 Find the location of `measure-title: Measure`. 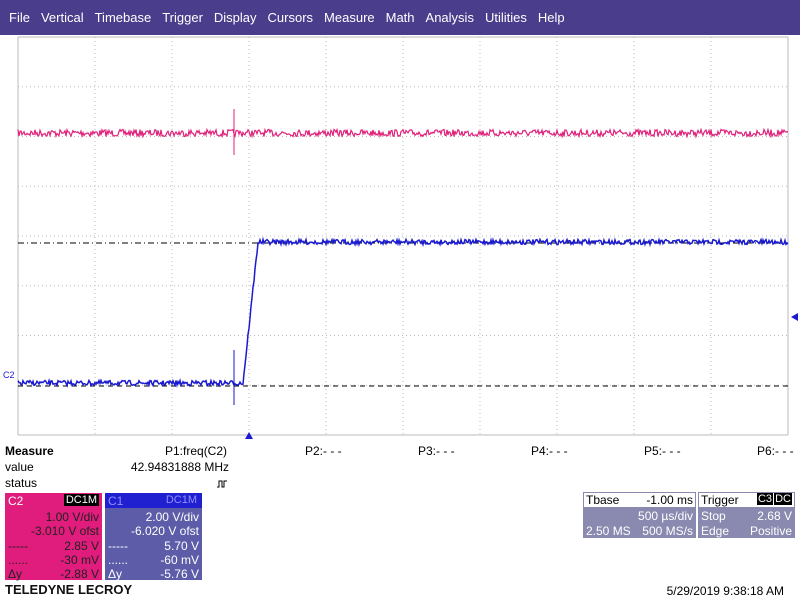

measure-title: Measure is located at coordinates (29, 451).